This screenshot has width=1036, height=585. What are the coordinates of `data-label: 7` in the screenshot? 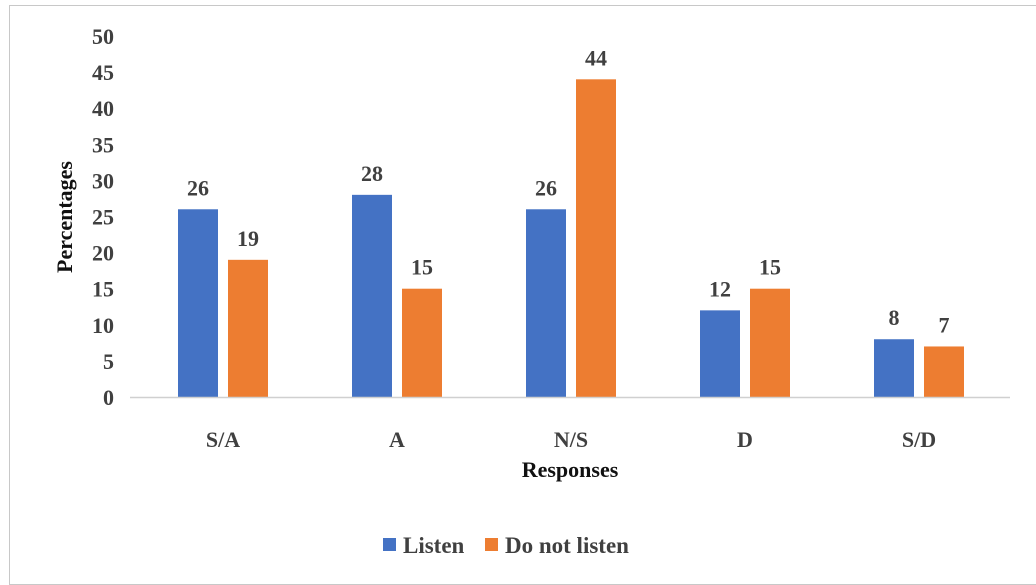 It's located at (944, 324).